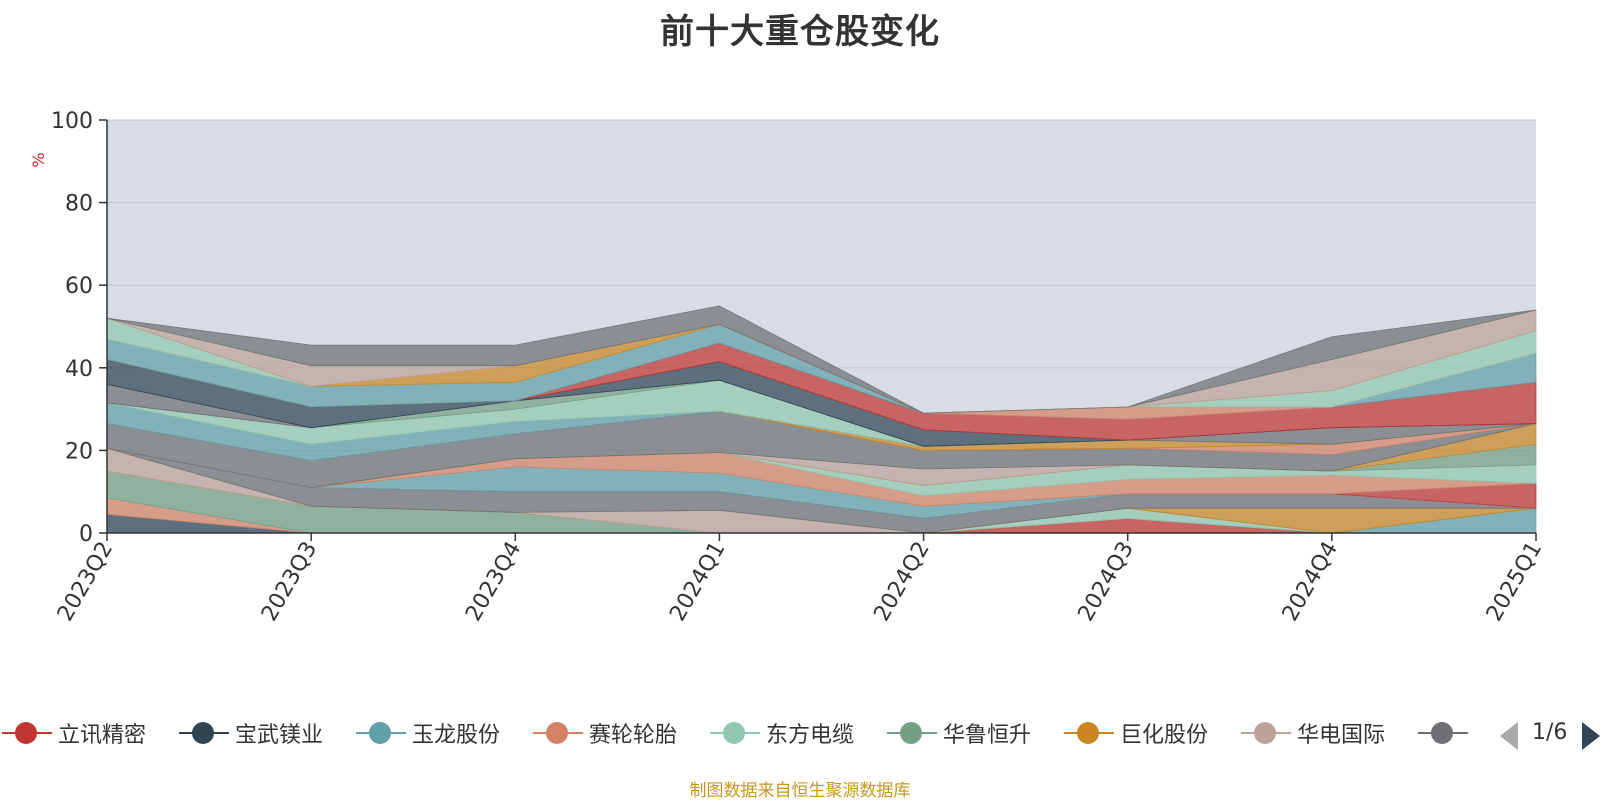 The height and width of the screenshot is (801, 1600). Describe the element at coordinates (1509, 736) in the screenshot. I see `legend-prev-page-icon` at that location.